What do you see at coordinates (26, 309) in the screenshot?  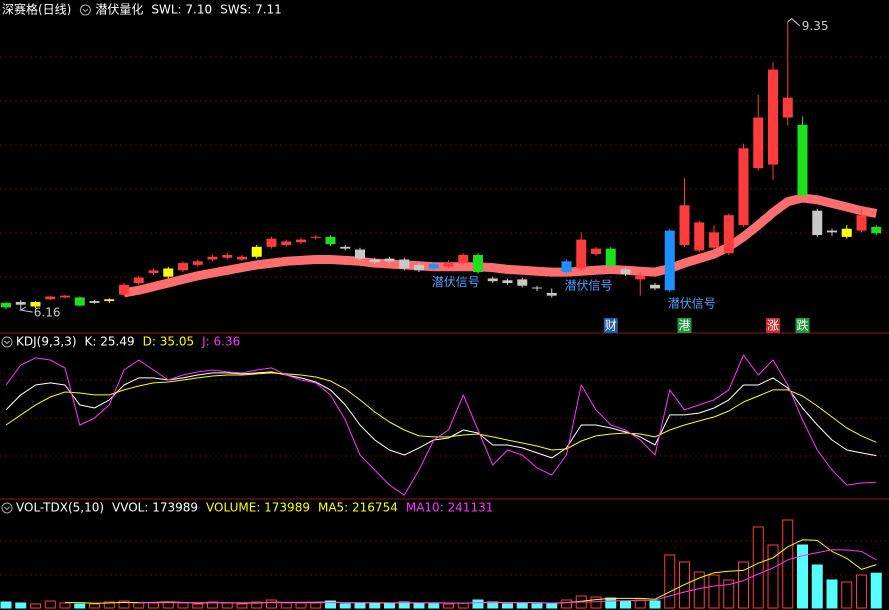 I see `min-pointer` at bounding box center [26, 309].